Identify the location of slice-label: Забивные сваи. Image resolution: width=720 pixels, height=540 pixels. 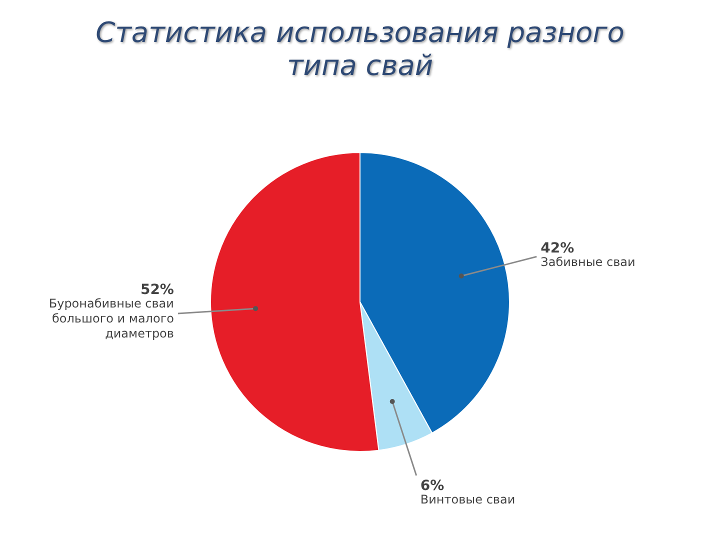
(588, 261).